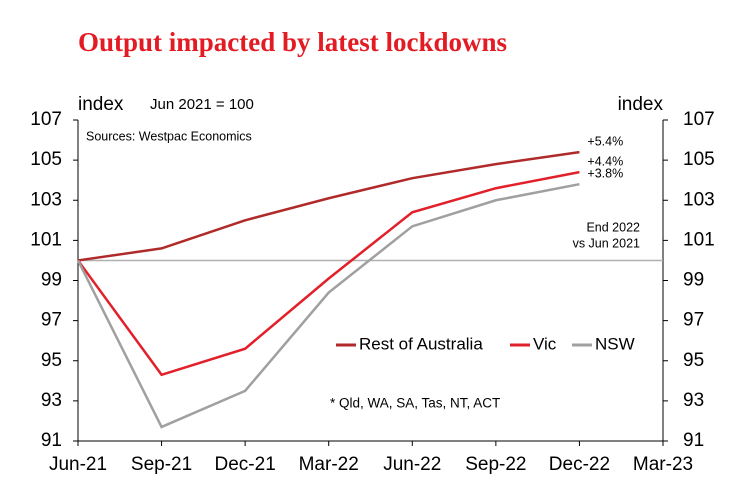  What do you see at coordinates (605, 173) in the screenshot?
I see `annotation: +3.8%` at bounding box center [605, 173].